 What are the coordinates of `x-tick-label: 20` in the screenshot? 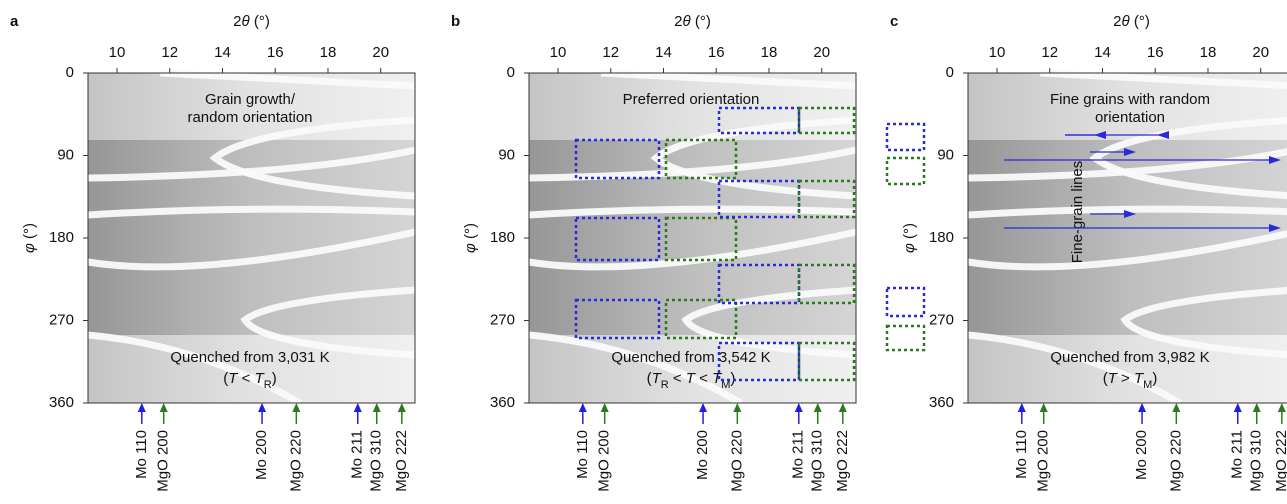 It's located at (821, 52).